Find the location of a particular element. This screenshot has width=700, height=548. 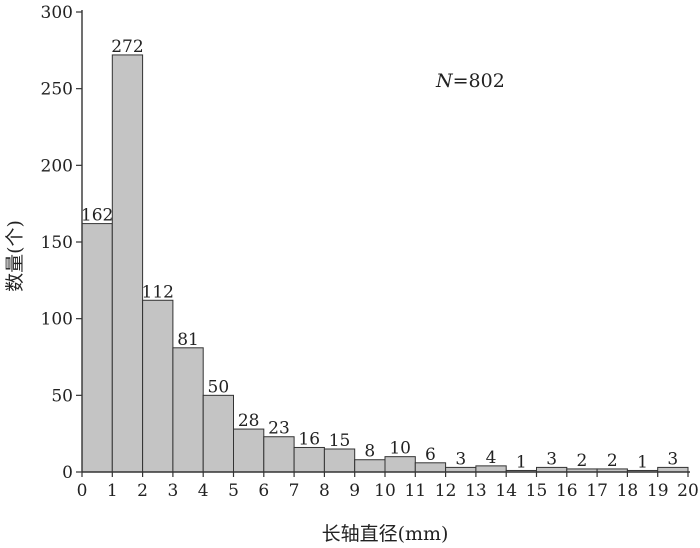

annotation-italic: N is located at coordinates (444, 81).